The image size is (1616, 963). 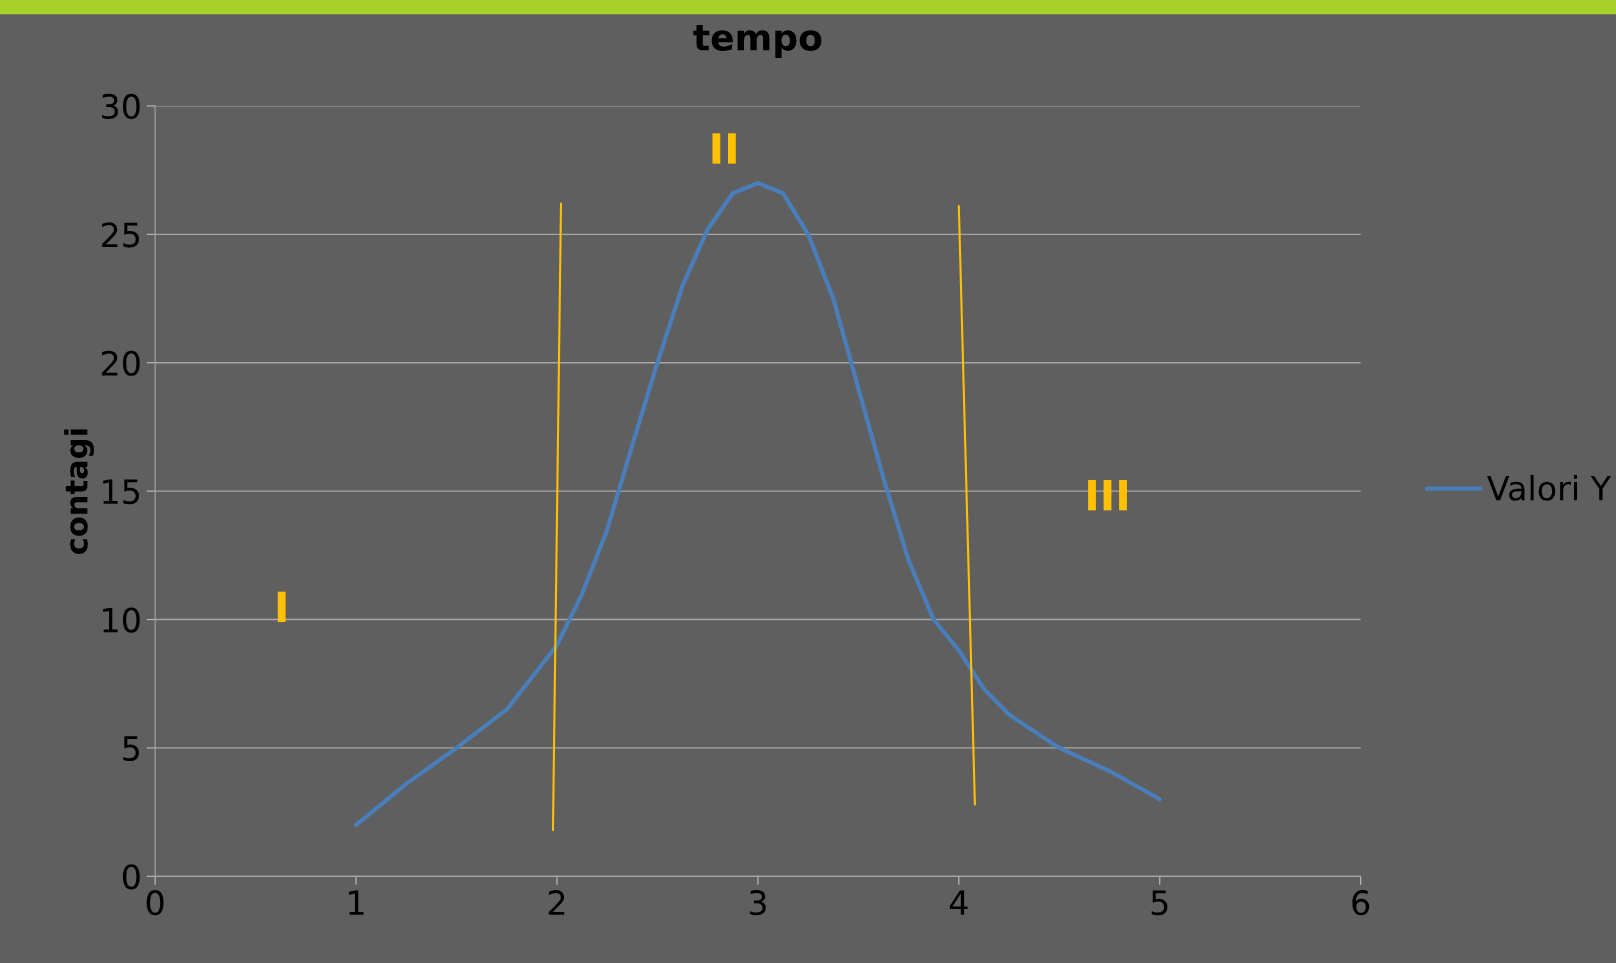 What do you see at coordinates (121, 106) in the screenshot?
I see `y-tick-label: 30` at bounding box center [121, 106].